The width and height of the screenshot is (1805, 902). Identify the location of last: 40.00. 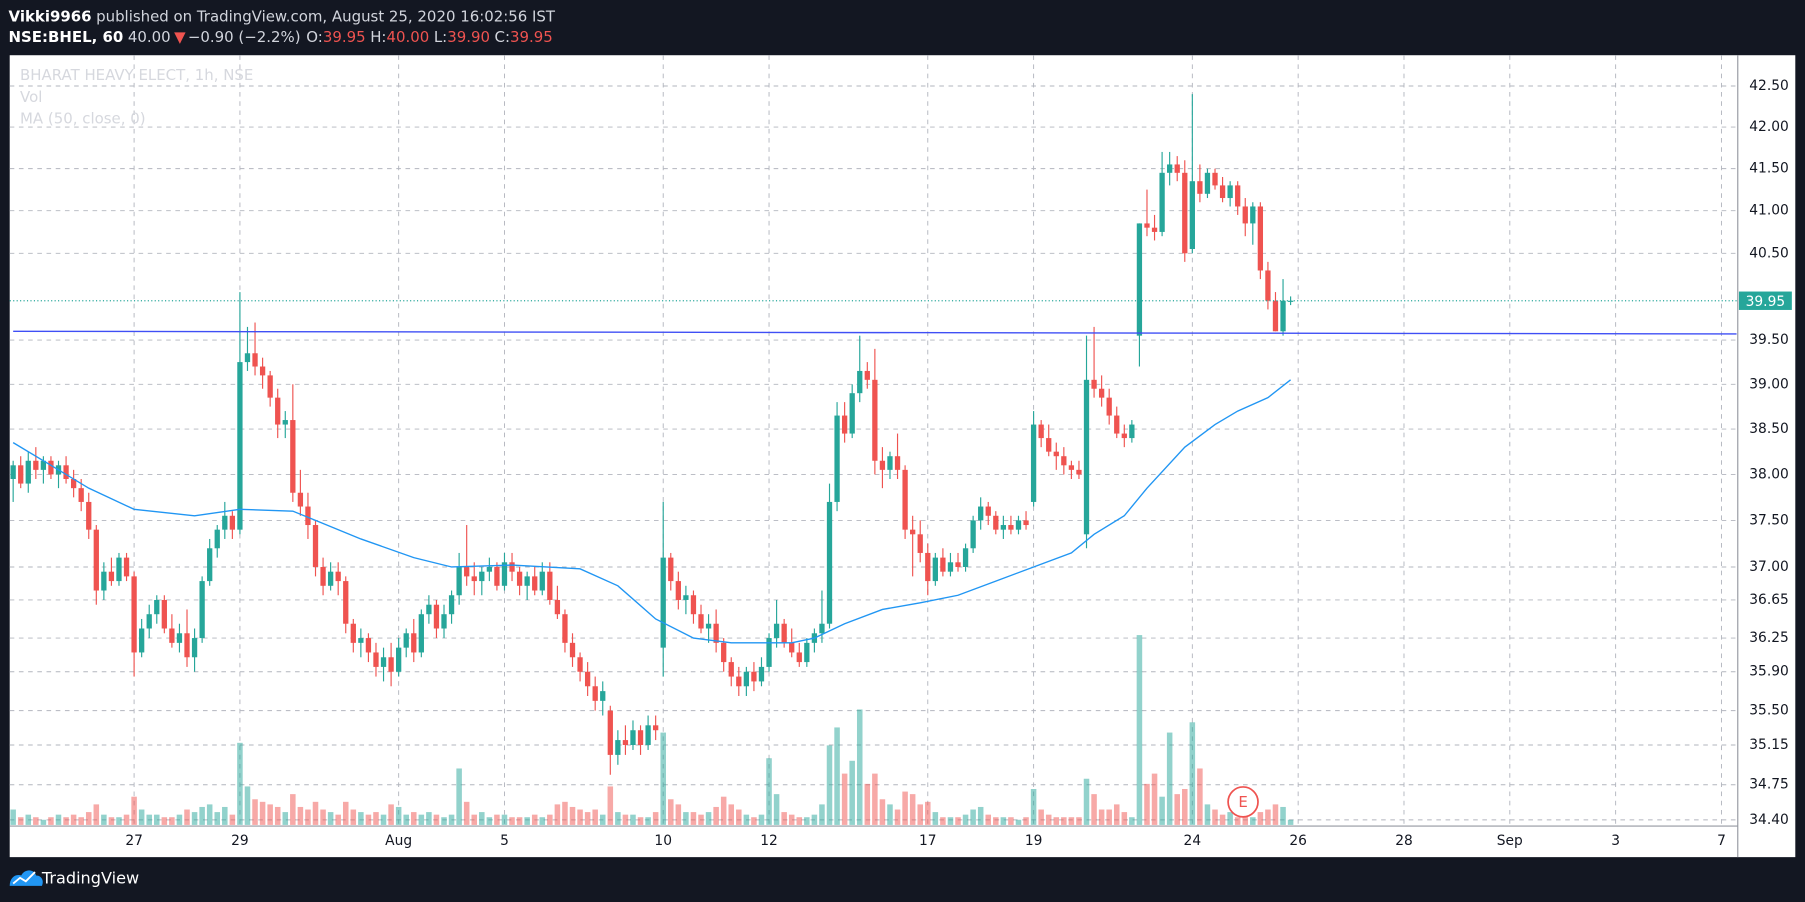
(149, 37).